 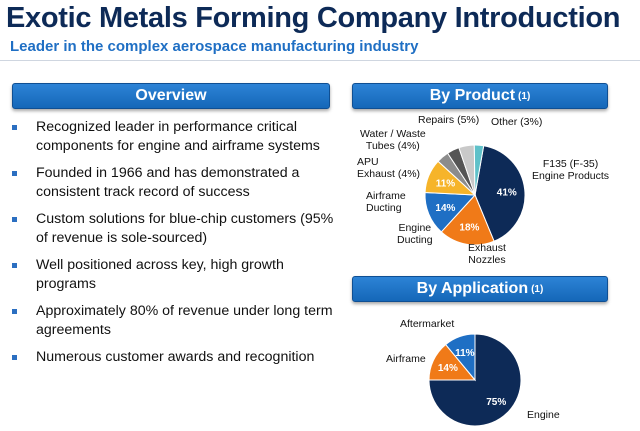 I want to click on by-application-footnote: (1), so click(x=537, y=289).